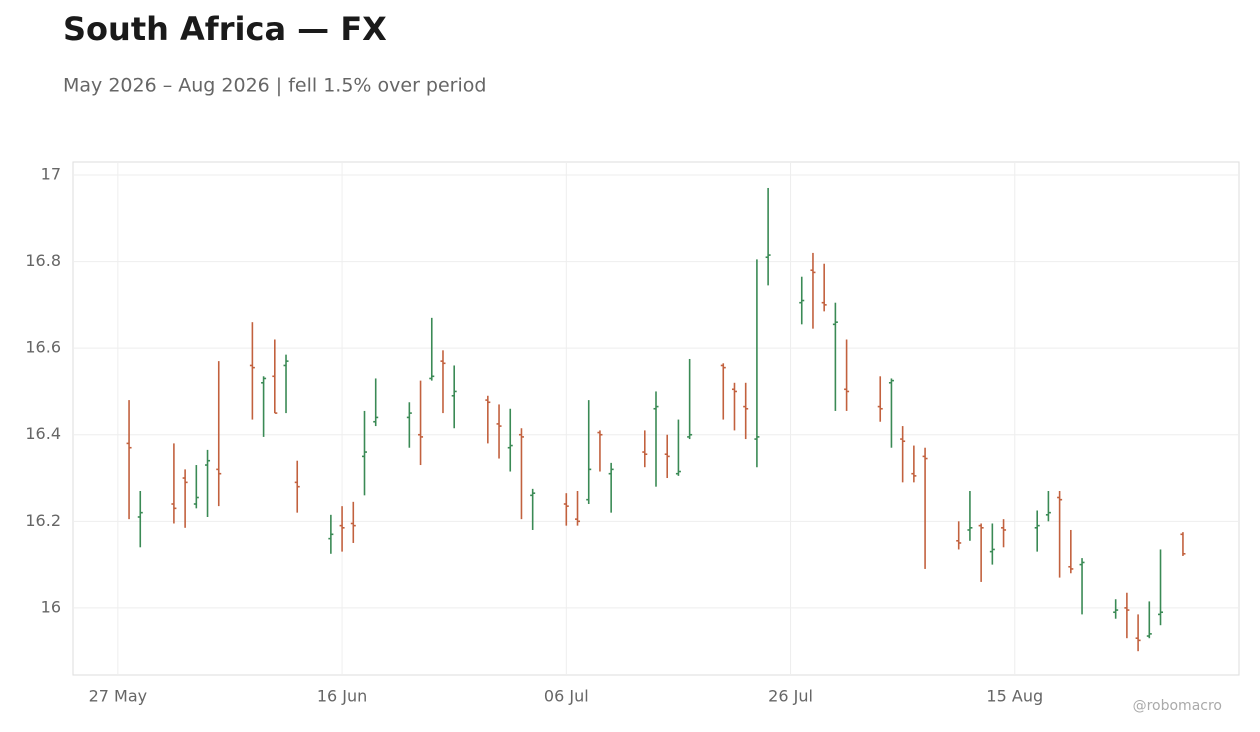 The width and height of the screenshot is (1260, 732). I want to click on x-tick-label: 06 Jul, so click(566, 696).